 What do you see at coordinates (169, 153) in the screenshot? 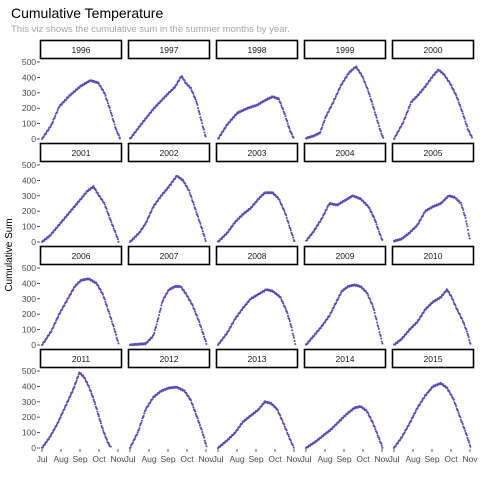
I see `facet-strip-label: 2002` at bounding box center [169, 153].